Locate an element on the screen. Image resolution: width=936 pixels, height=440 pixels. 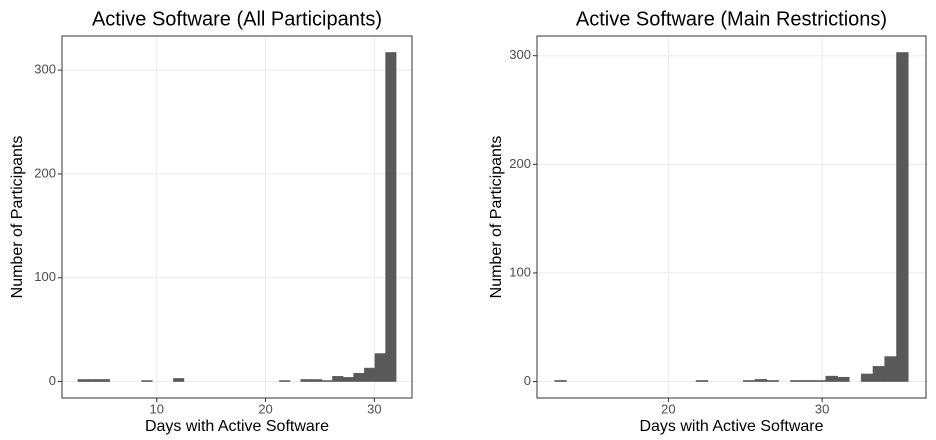
chart-title: Active Software (All Participants) is located at coordinates (237, 19).